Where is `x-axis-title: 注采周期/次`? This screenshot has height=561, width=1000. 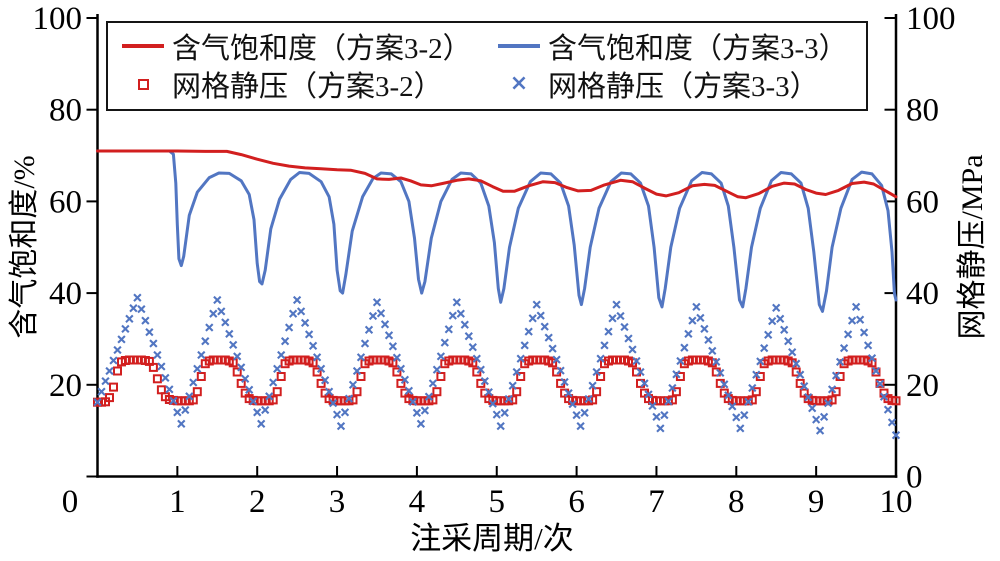 x-axis-title: 注采周期/次 is located at coordinates (492, 538).